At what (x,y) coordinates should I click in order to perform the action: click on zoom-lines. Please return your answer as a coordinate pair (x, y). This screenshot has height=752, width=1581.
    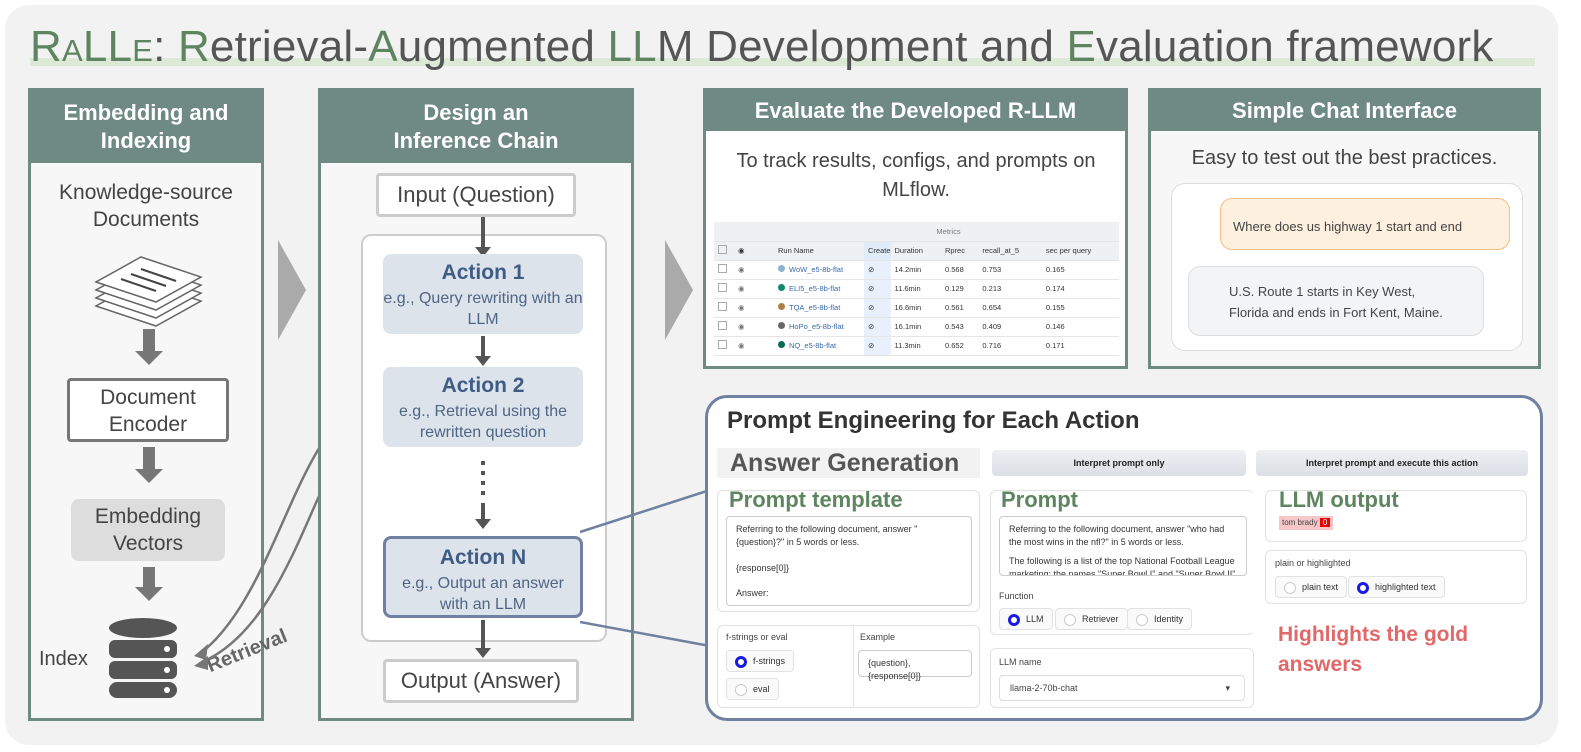
    Looking at the image, I should click on (645, 568).